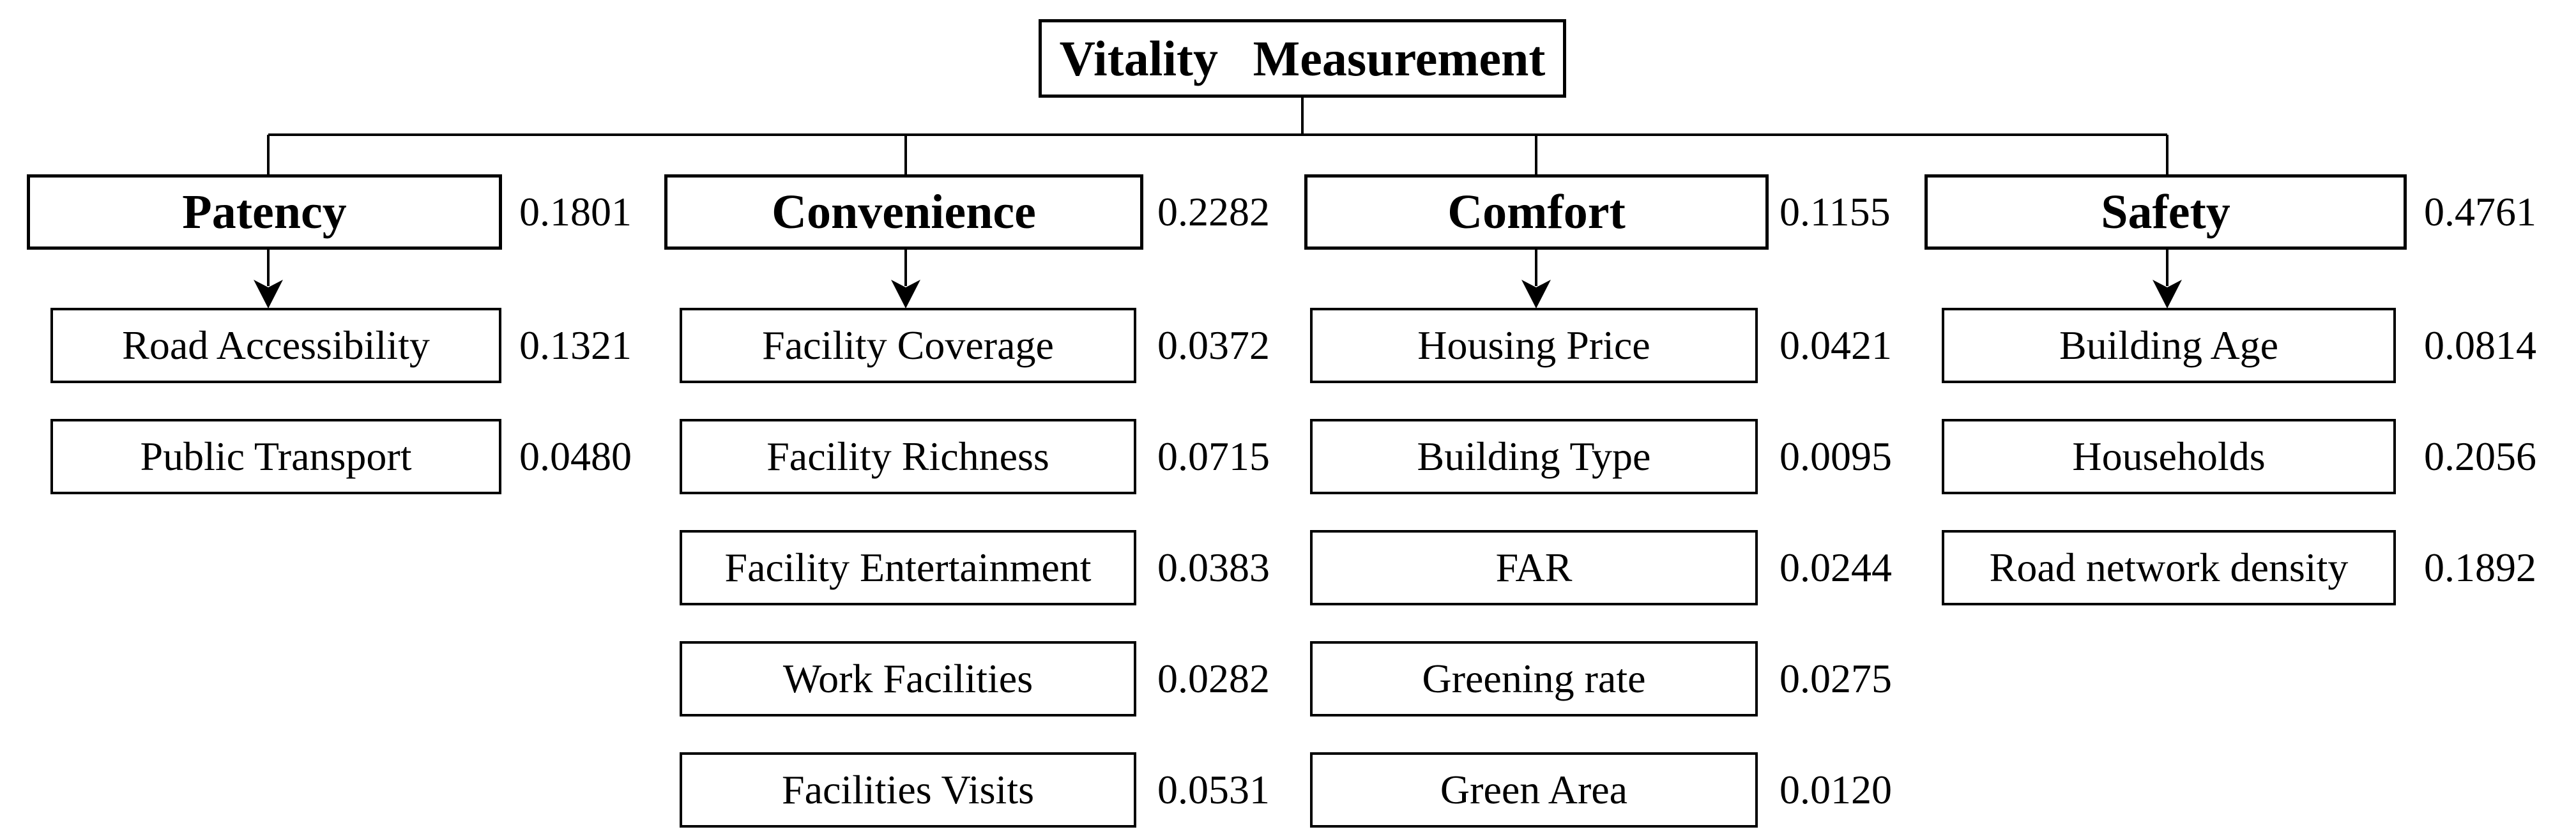 This screenshot has width=2576, height=834. I want to click on indicator-node-households: Households, so click(2169, 456).